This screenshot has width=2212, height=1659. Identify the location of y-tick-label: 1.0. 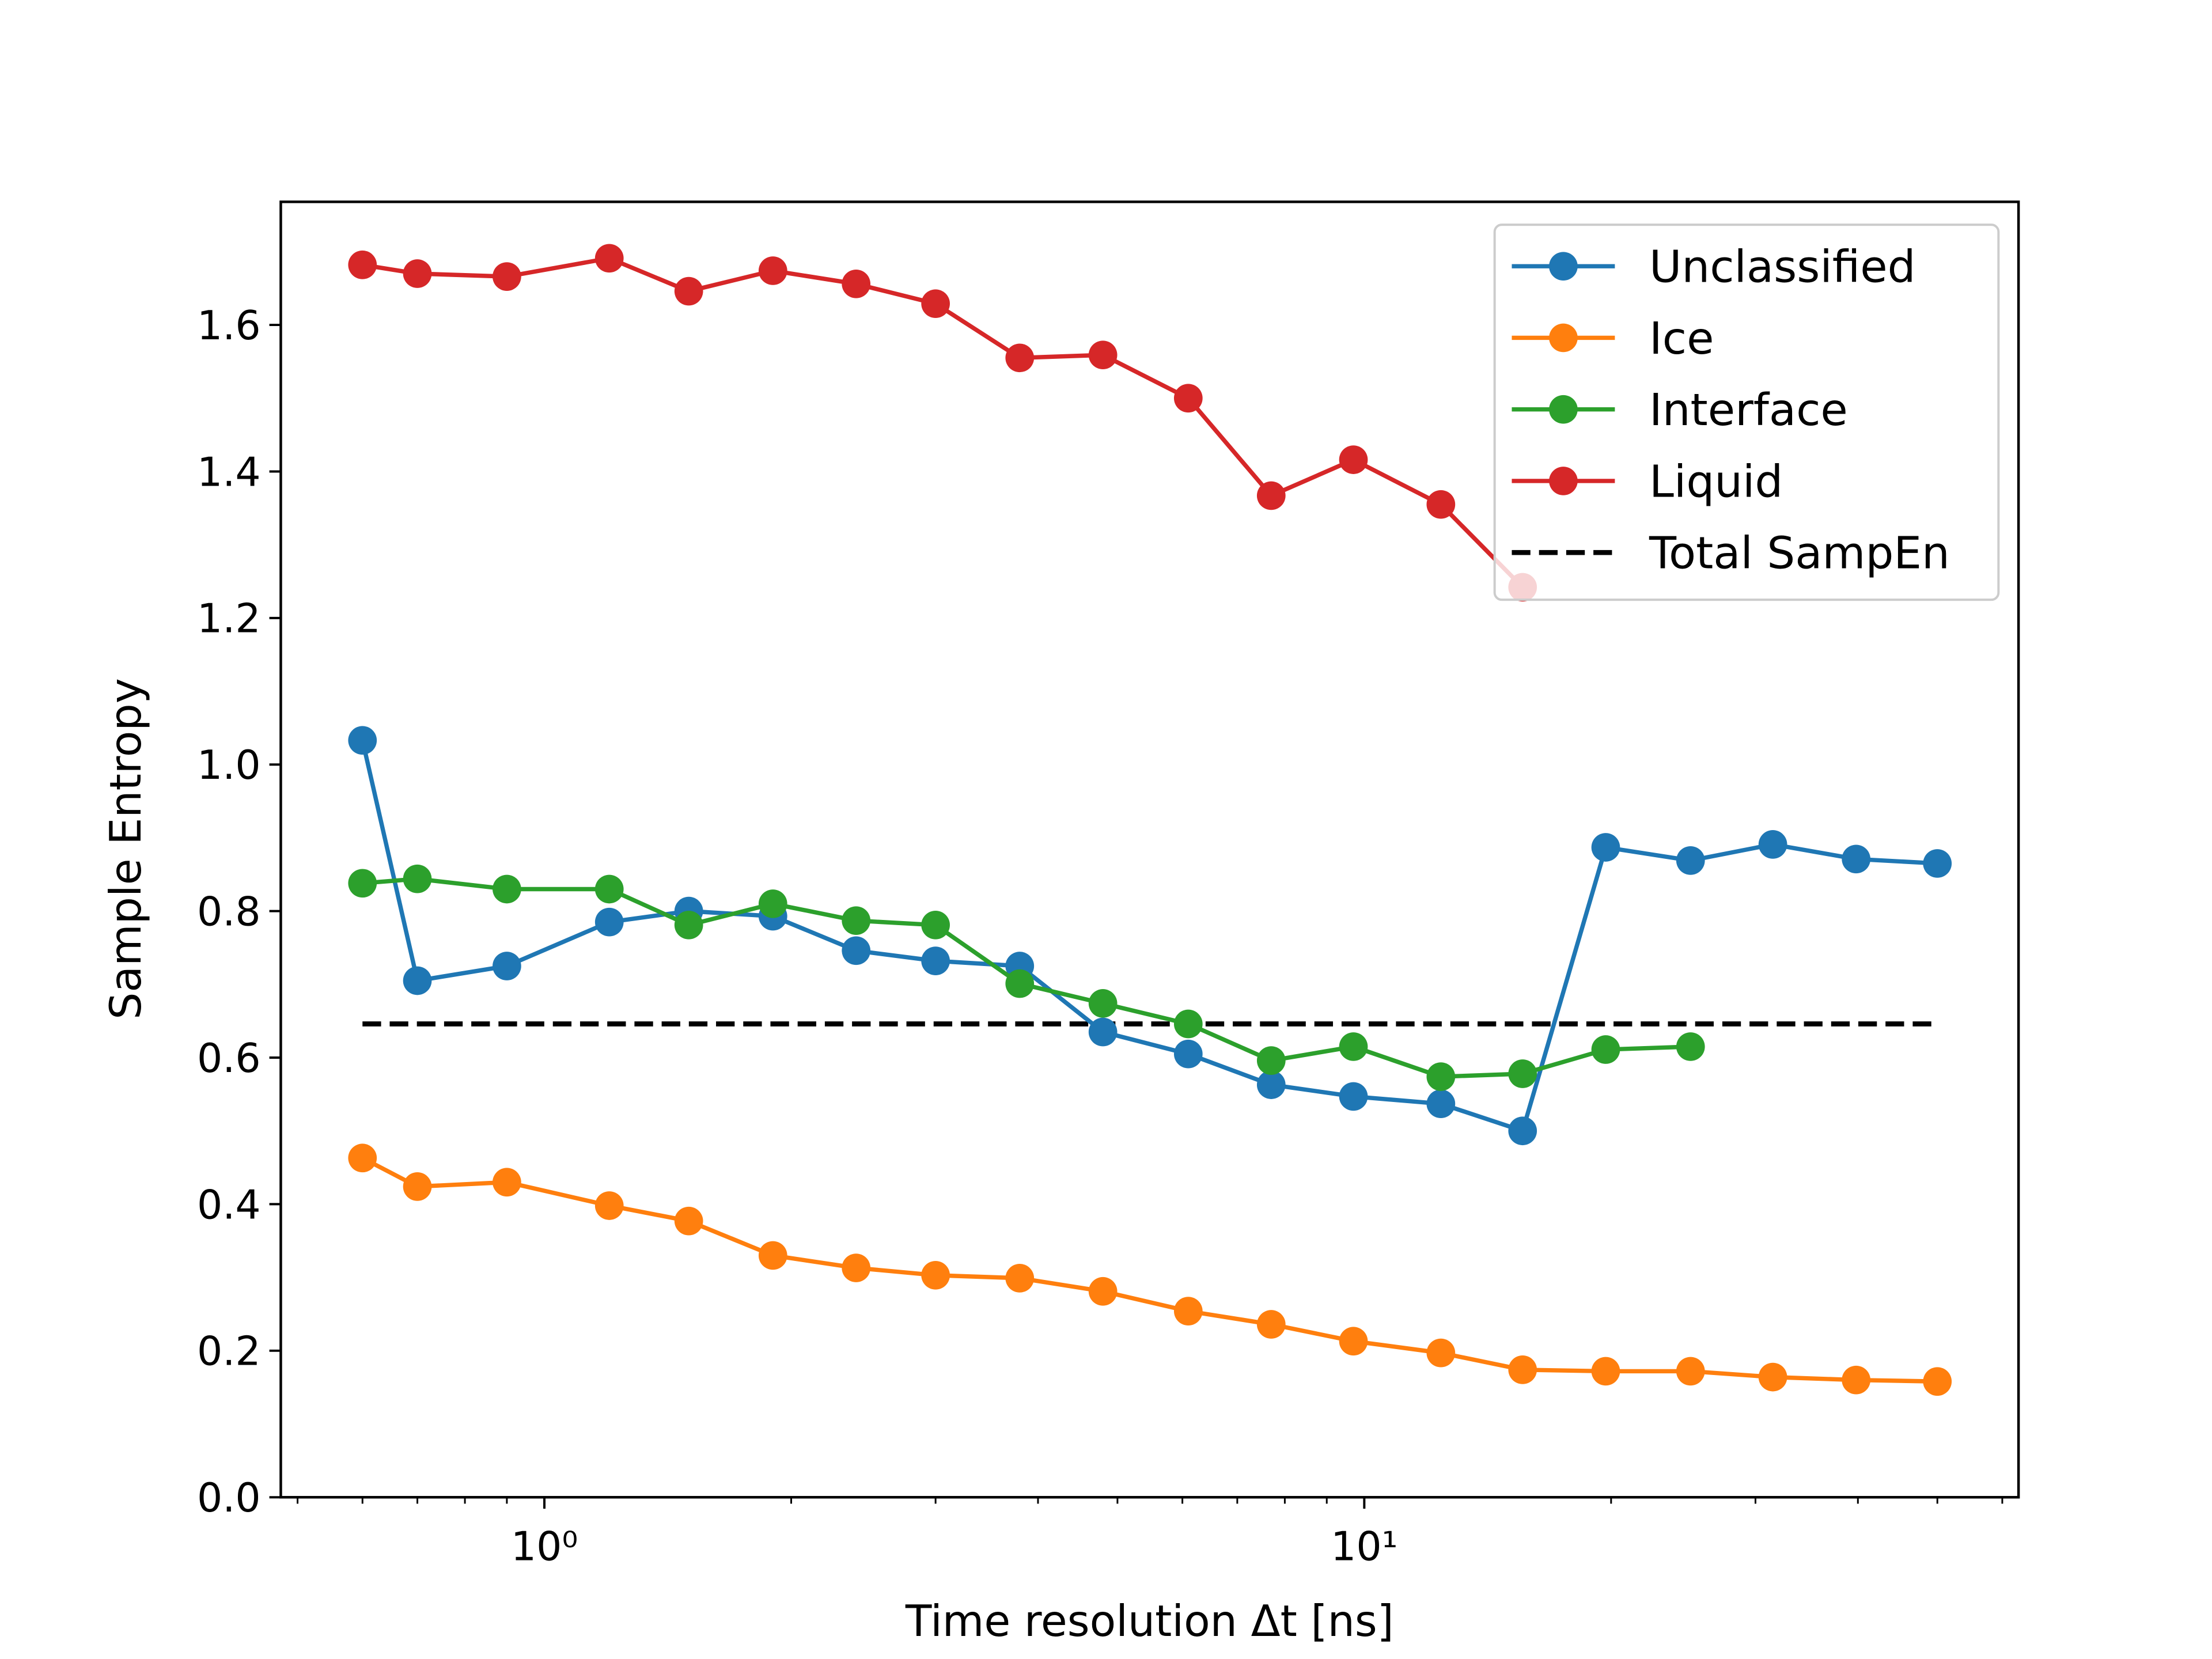
(229, 765).